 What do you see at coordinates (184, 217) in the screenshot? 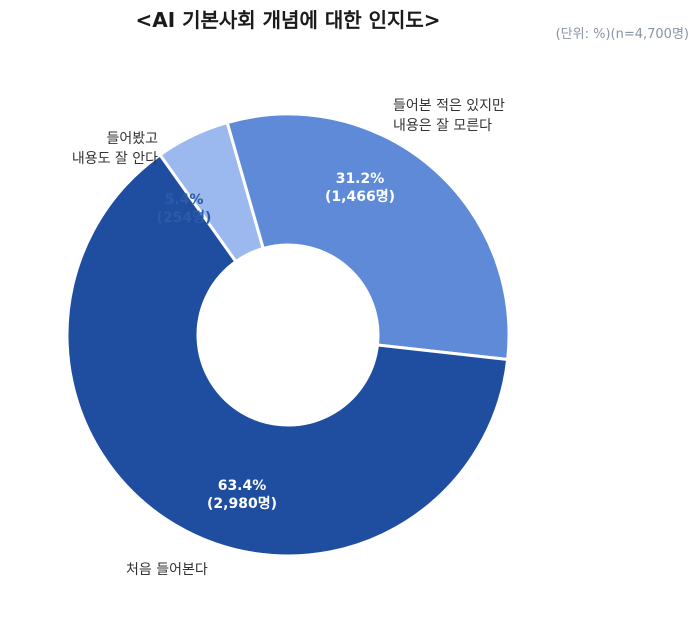
I see `slice-count-label-0: (254명)` at bounding box center [184, 217].